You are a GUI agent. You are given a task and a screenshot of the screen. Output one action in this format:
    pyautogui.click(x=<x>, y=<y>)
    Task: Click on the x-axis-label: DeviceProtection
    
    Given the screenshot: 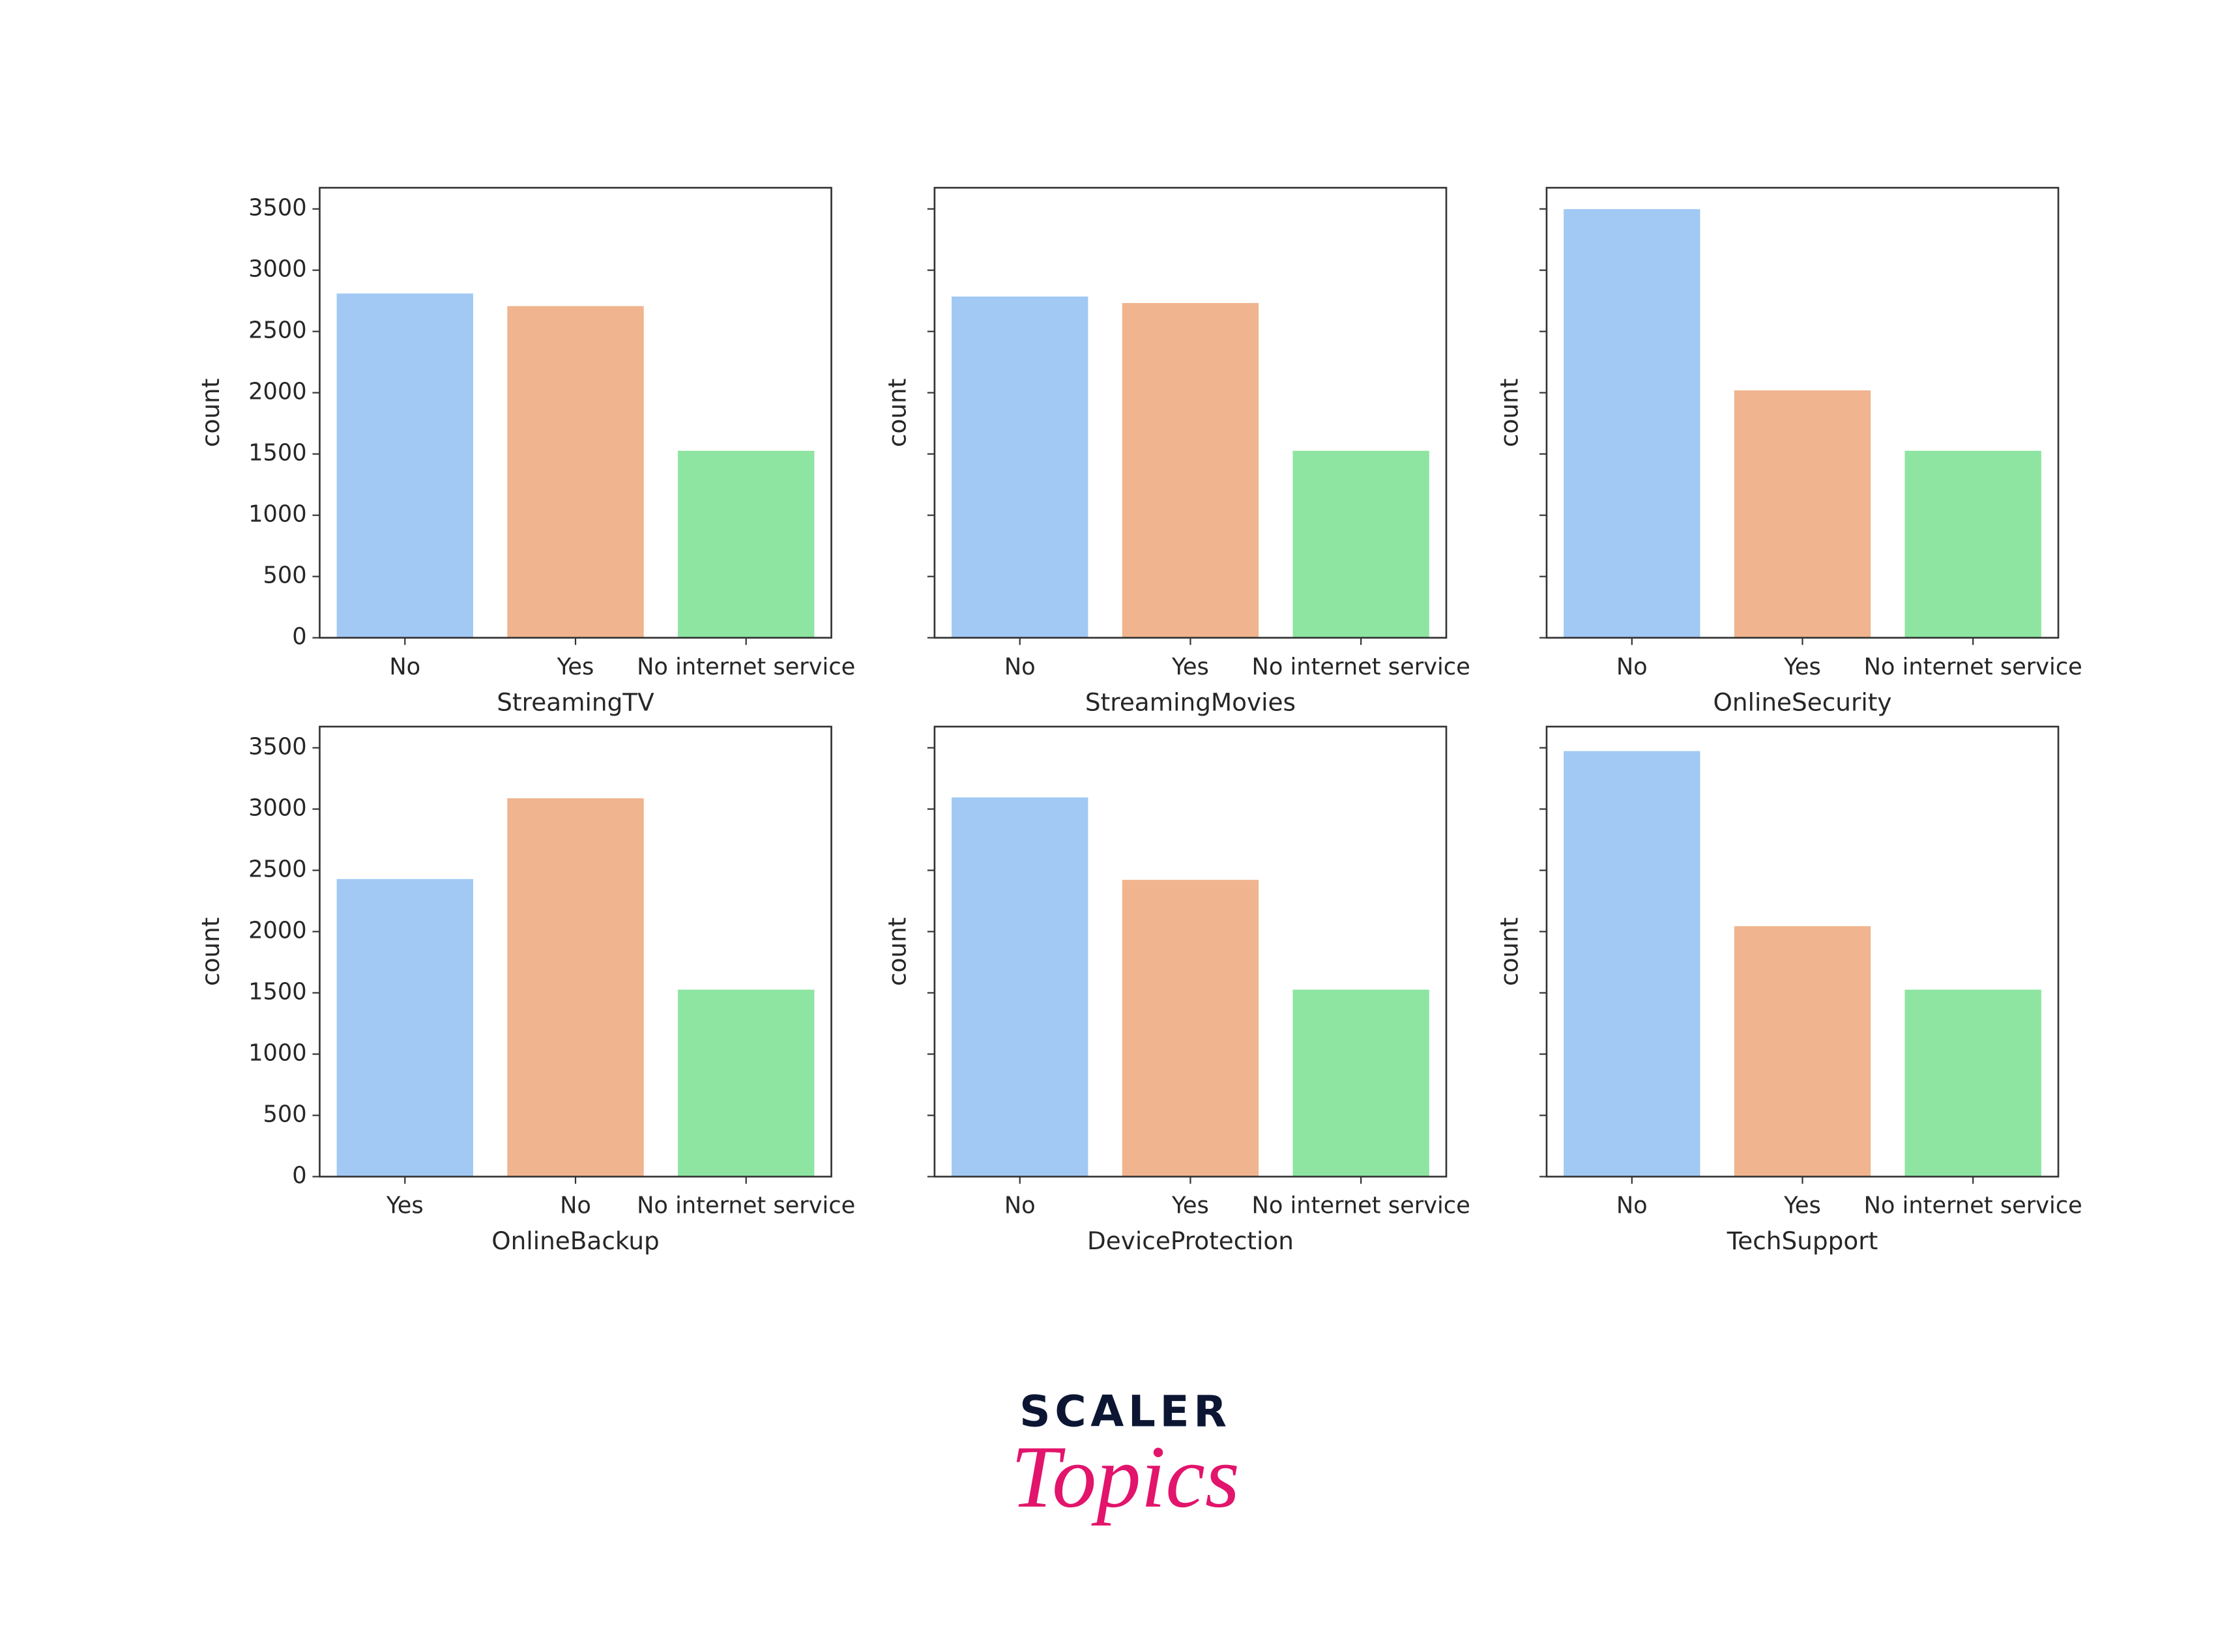 What is the action you would take?
    pyautogui.click(x=1190, y=1240)
    